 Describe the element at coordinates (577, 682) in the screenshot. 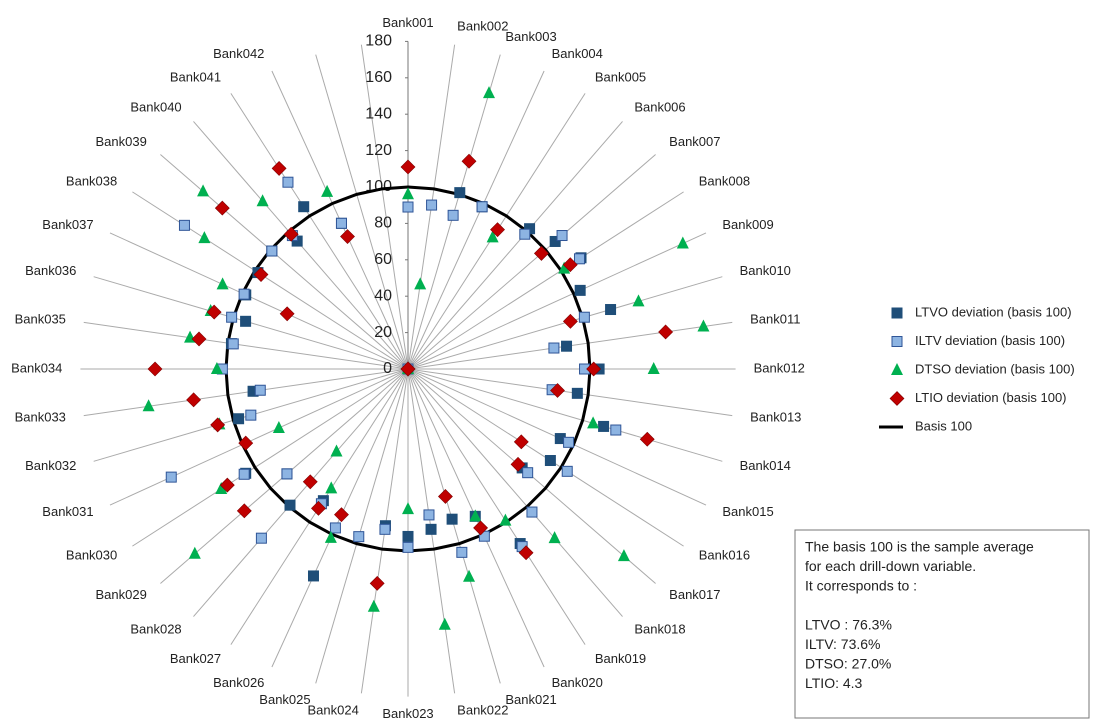

I see `category-label: Bank020` at that location.